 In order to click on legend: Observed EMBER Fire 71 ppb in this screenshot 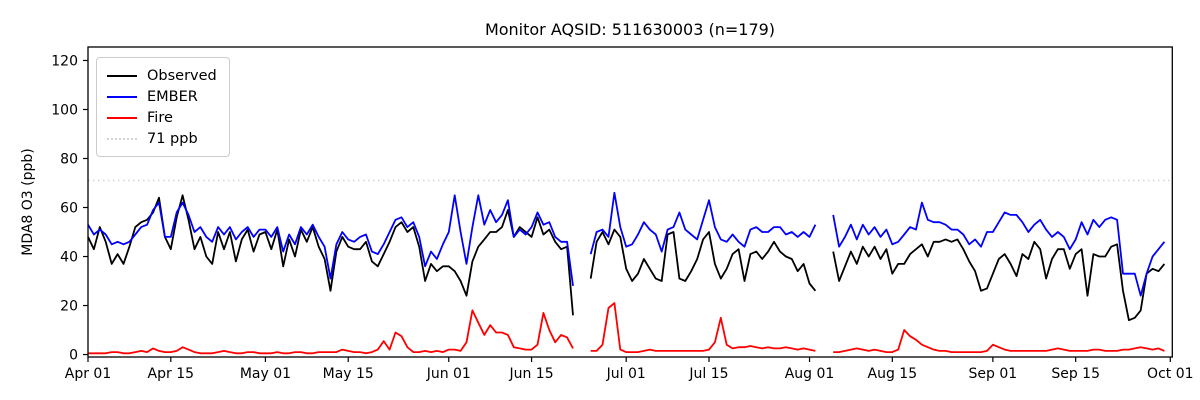, I will do `click(163, 107)`.